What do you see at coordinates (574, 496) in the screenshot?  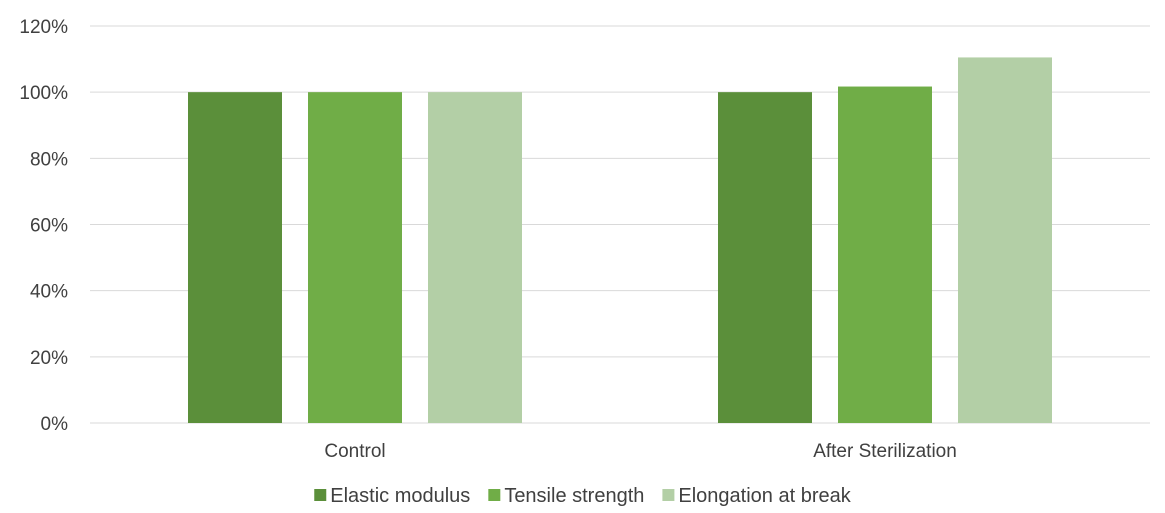 I see `legend-label: Tensile strength` at bounding box center [574, 496].